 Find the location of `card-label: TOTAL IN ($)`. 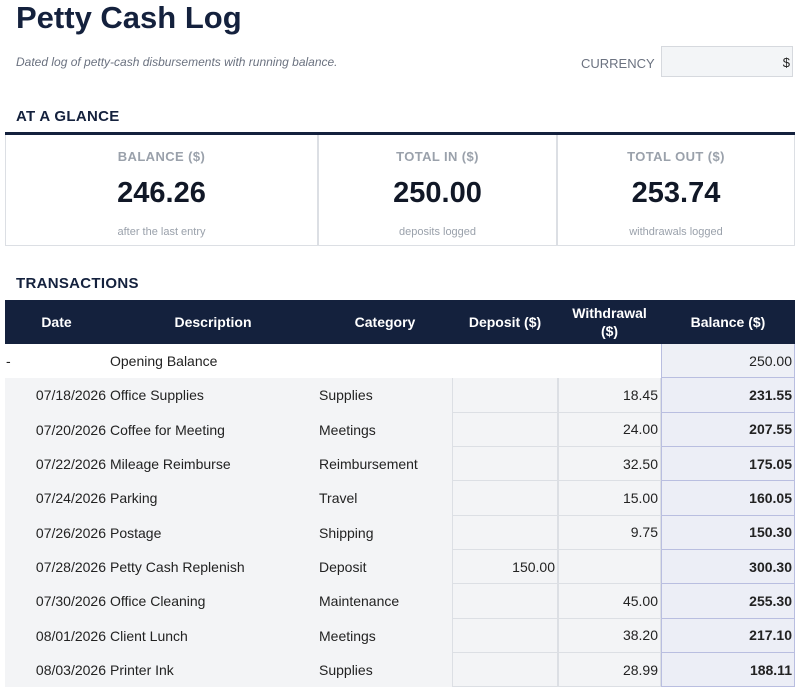

card-label: TOTAL IN ($) is located at coordinates (437, 156).